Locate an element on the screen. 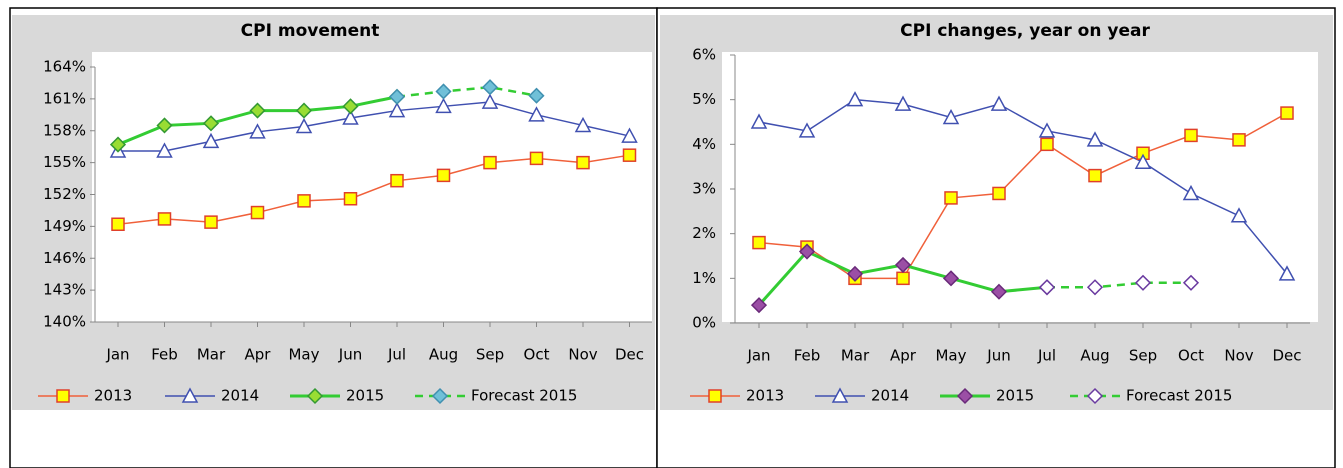  y-tick-label: 158% is located at coordinates (64, 130).